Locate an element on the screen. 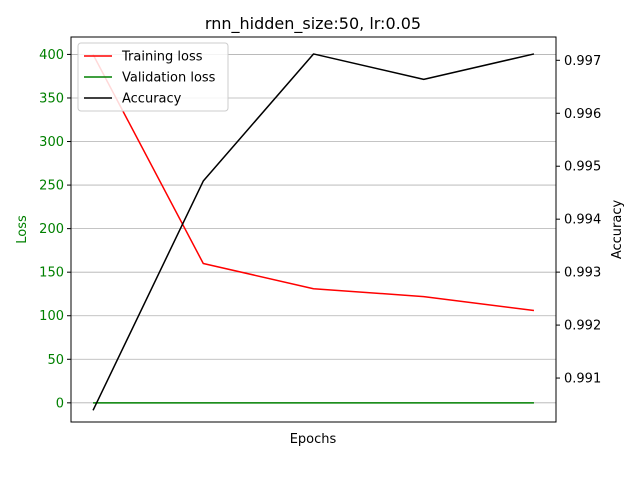 The width and height of the screenshot is (640, 480). left-tick-label: 100 is located at coordinates (51, 316).